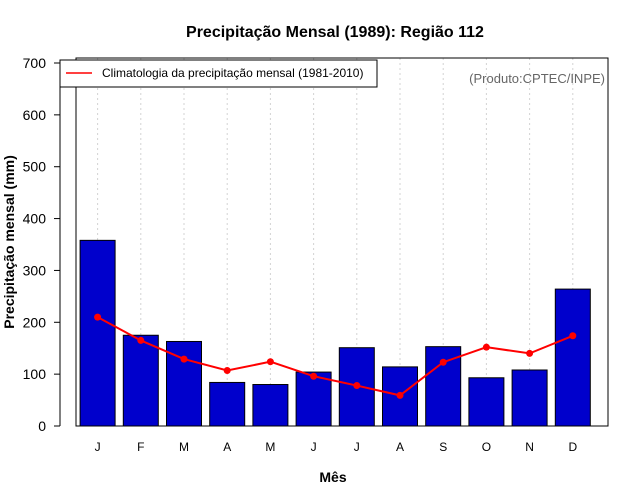  I want to click on climatology-line, so click(335, 356).